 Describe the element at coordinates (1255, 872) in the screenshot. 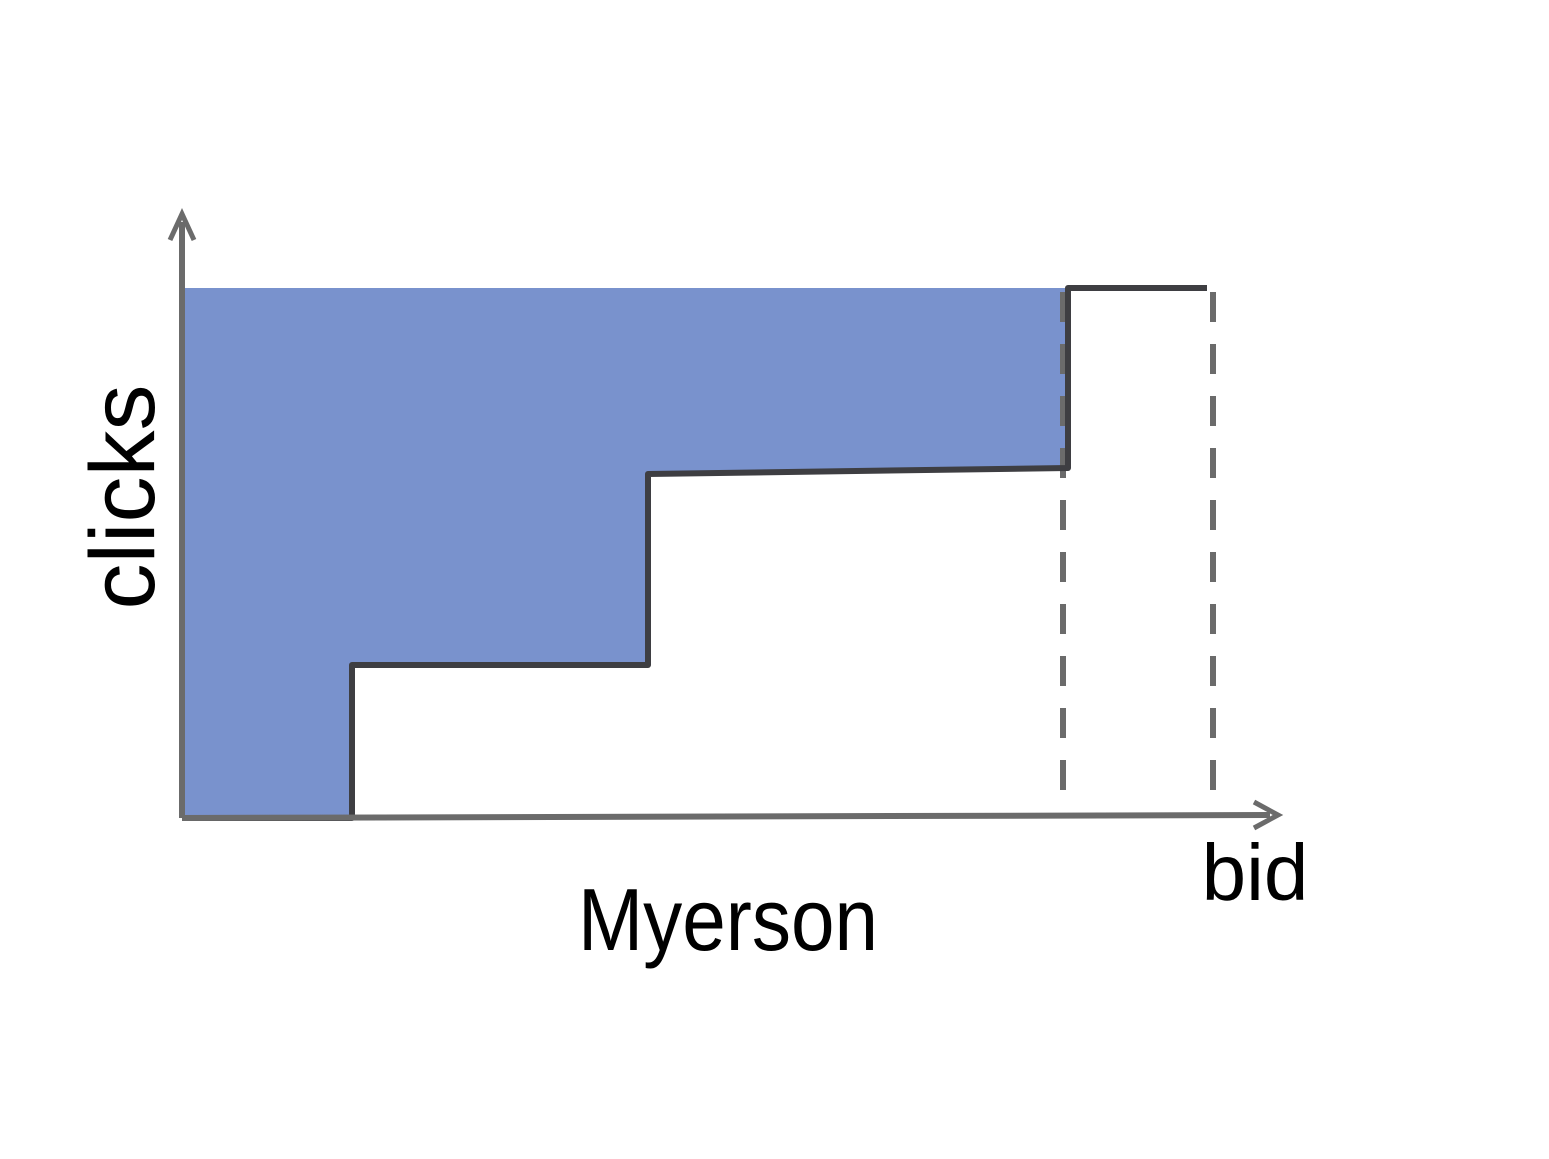

I see `x-axis-label: bid` at that location.